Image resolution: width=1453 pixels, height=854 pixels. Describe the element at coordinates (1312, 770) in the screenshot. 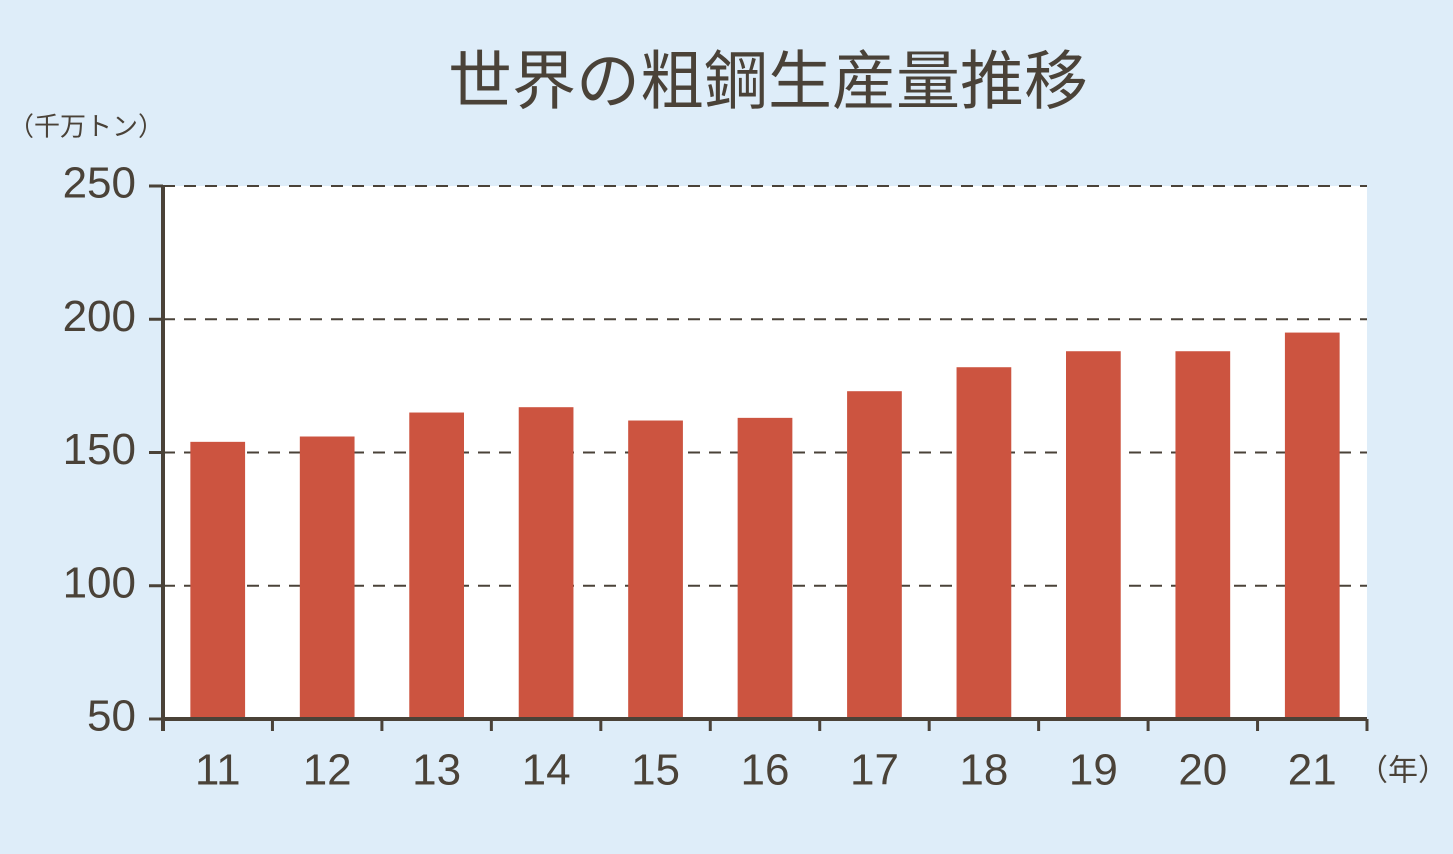

I see `x-tick-label: 21` at that location.